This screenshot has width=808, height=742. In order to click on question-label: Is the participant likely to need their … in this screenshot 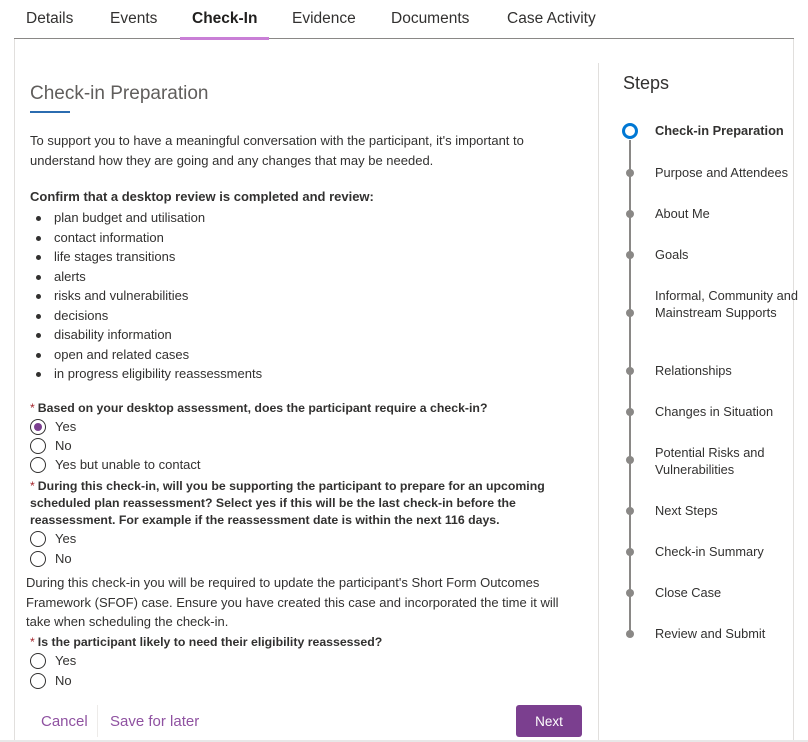, I will do `click(210, 642)`.